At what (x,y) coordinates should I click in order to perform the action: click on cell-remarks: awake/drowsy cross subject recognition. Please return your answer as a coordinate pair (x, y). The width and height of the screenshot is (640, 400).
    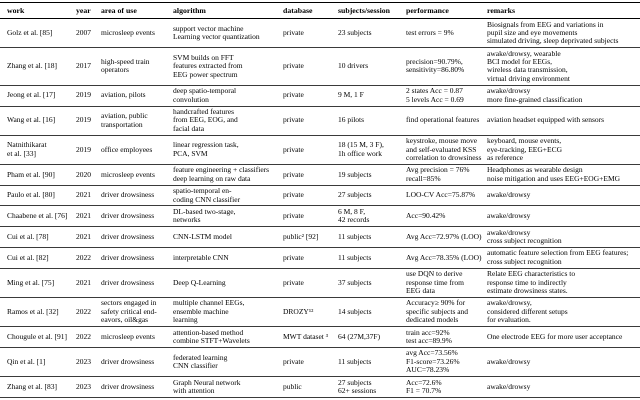
    Looking at the image, I should click on (562, 237).